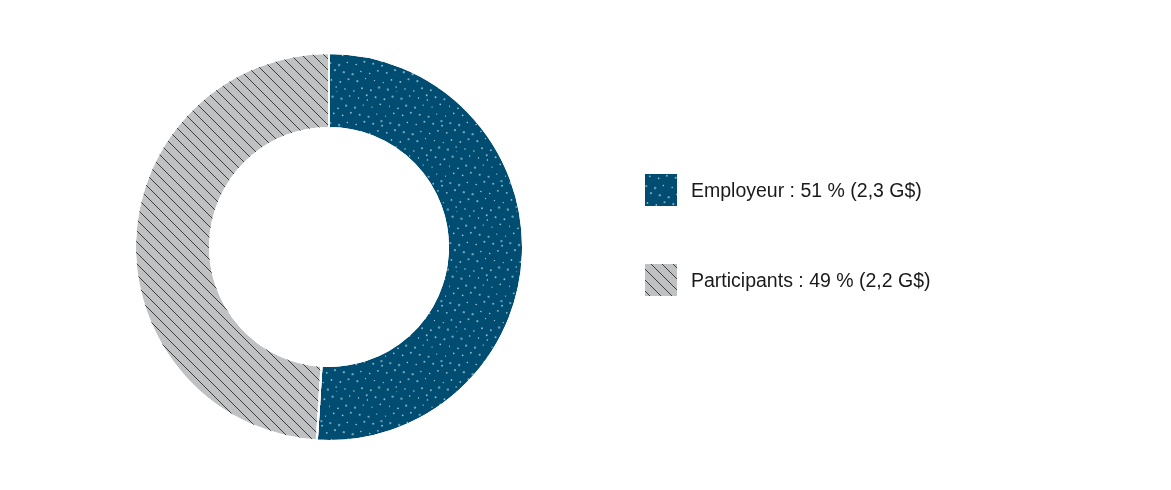 This screenshot has height=490, width=1171. Describe the element at coordinates (806, 189) in the screenshot. I see `legend-label: Employeur : 51 % (2,3 G$)` at that location.